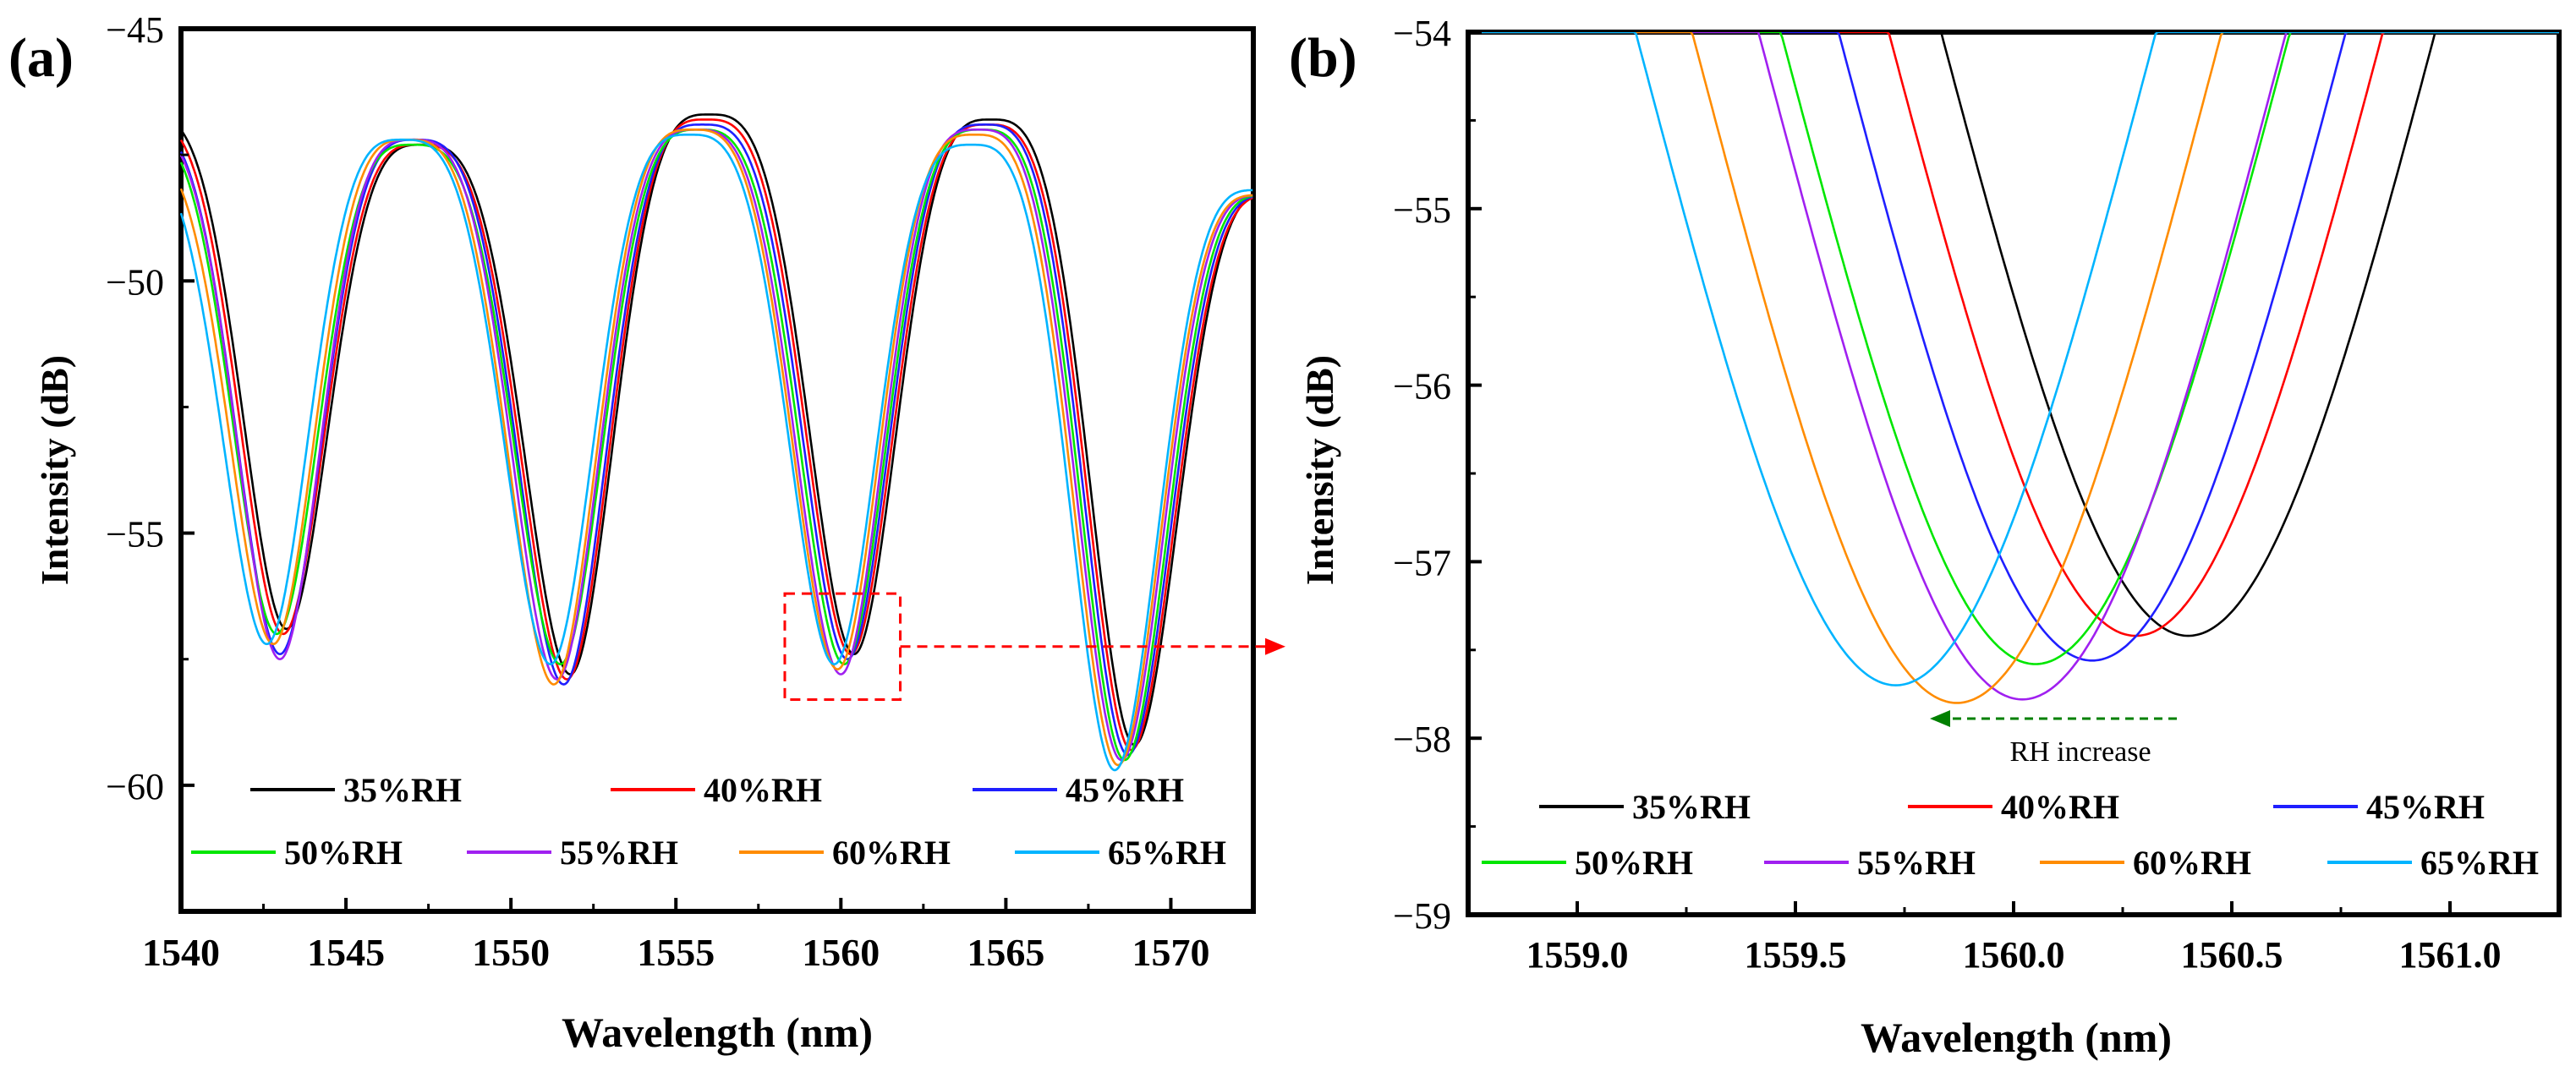 This screenshot has width=2576, height=1072. What do you see at coordinates (54, 470) in the screenshot?
I see `panel-a-ylabel: Intensity (dB)` at bounding box center [54, 470].